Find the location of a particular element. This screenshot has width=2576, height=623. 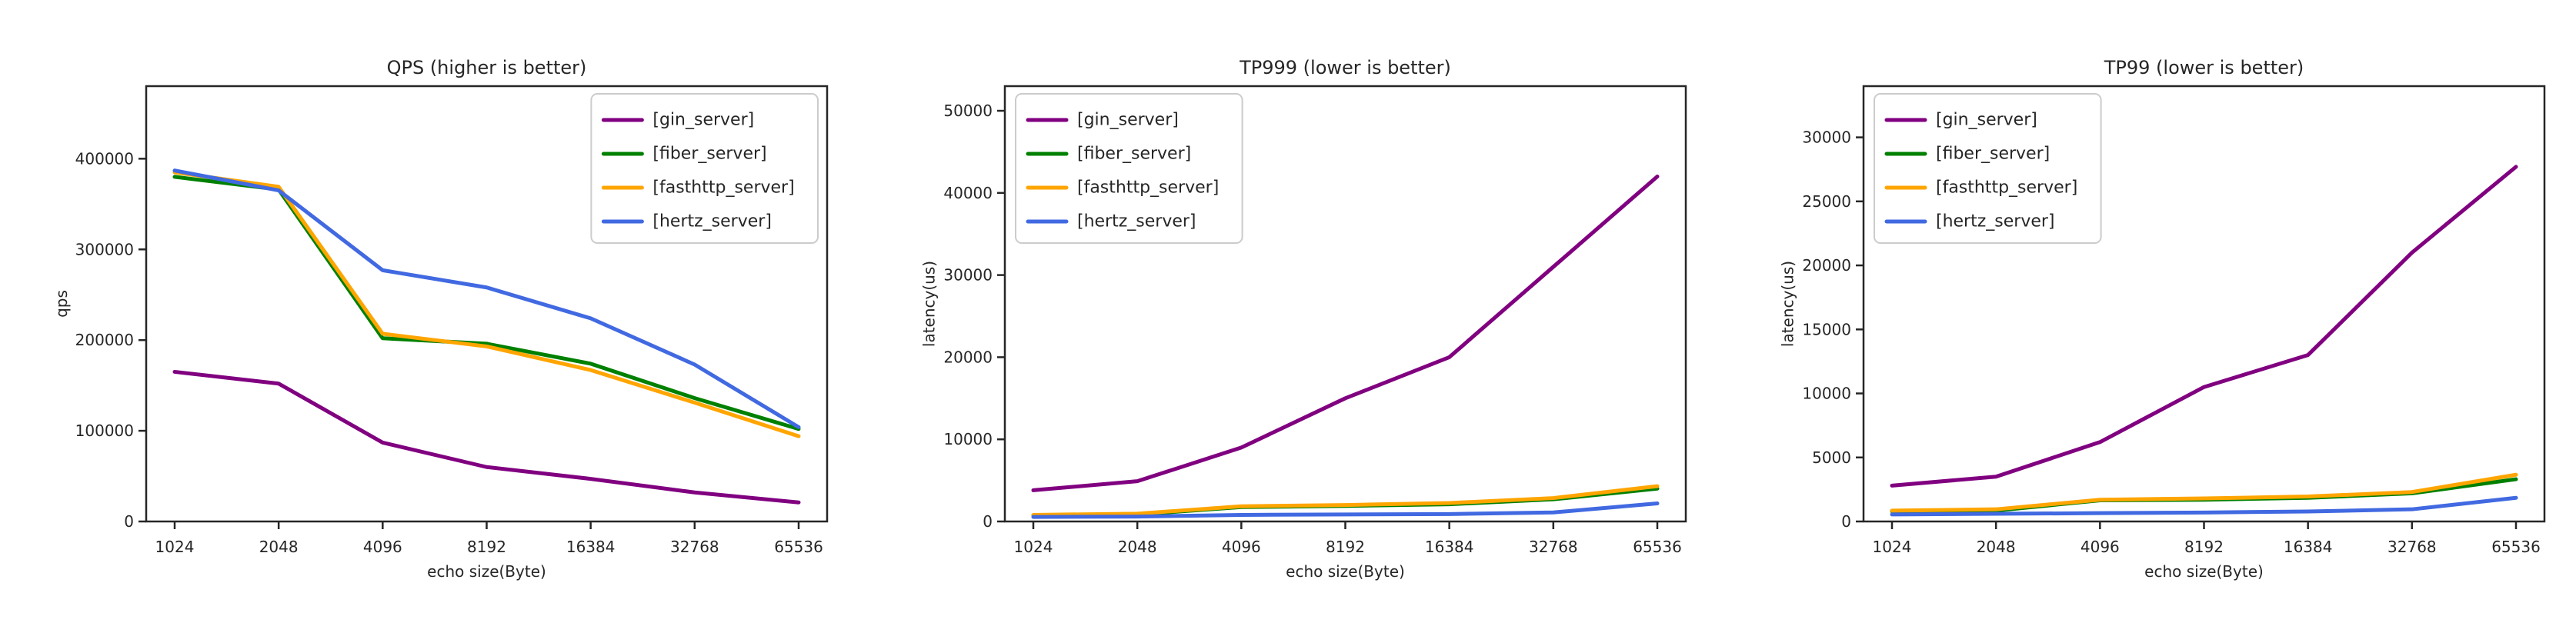

chart-title: TP999 (lower is better) is located at coordinates (1345, 67).